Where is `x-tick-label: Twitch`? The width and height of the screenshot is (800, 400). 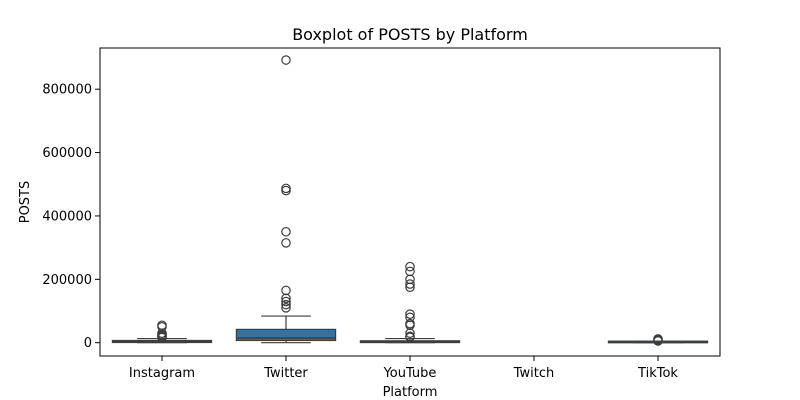
x-tick-label: Twitch is located at coordinates (534, 373).